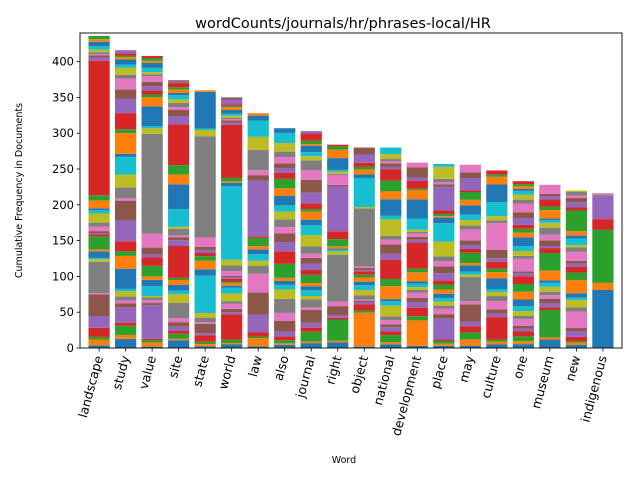 This screenshot has width=640, height=480. What do you see at coordinates (152, 201) in the screenshot?
I see `bar-stack-value` at bounding box center [152, 201].